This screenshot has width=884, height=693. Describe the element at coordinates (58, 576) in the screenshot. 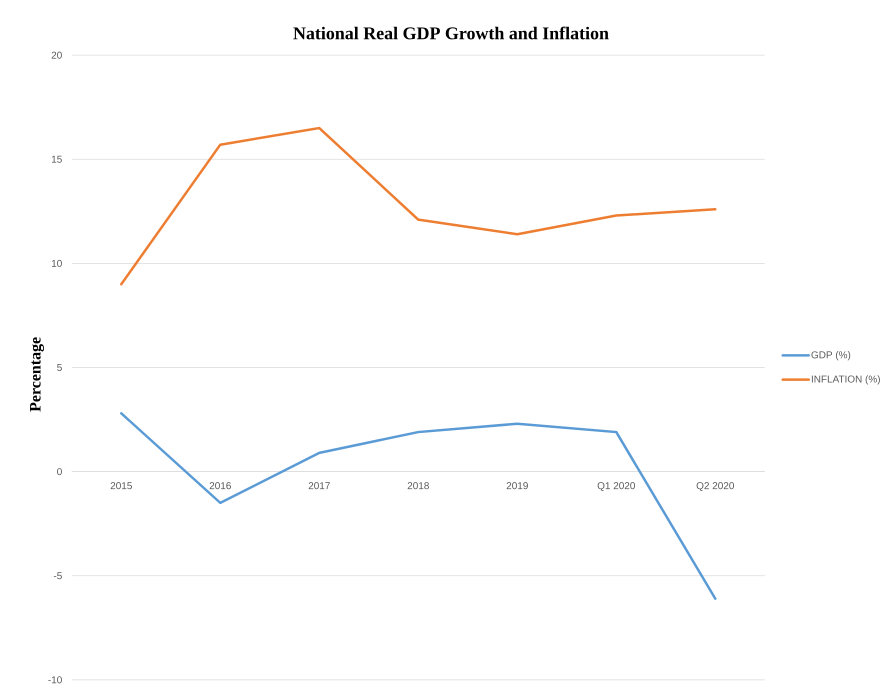

I see `y-tick-label: -5` at that location.